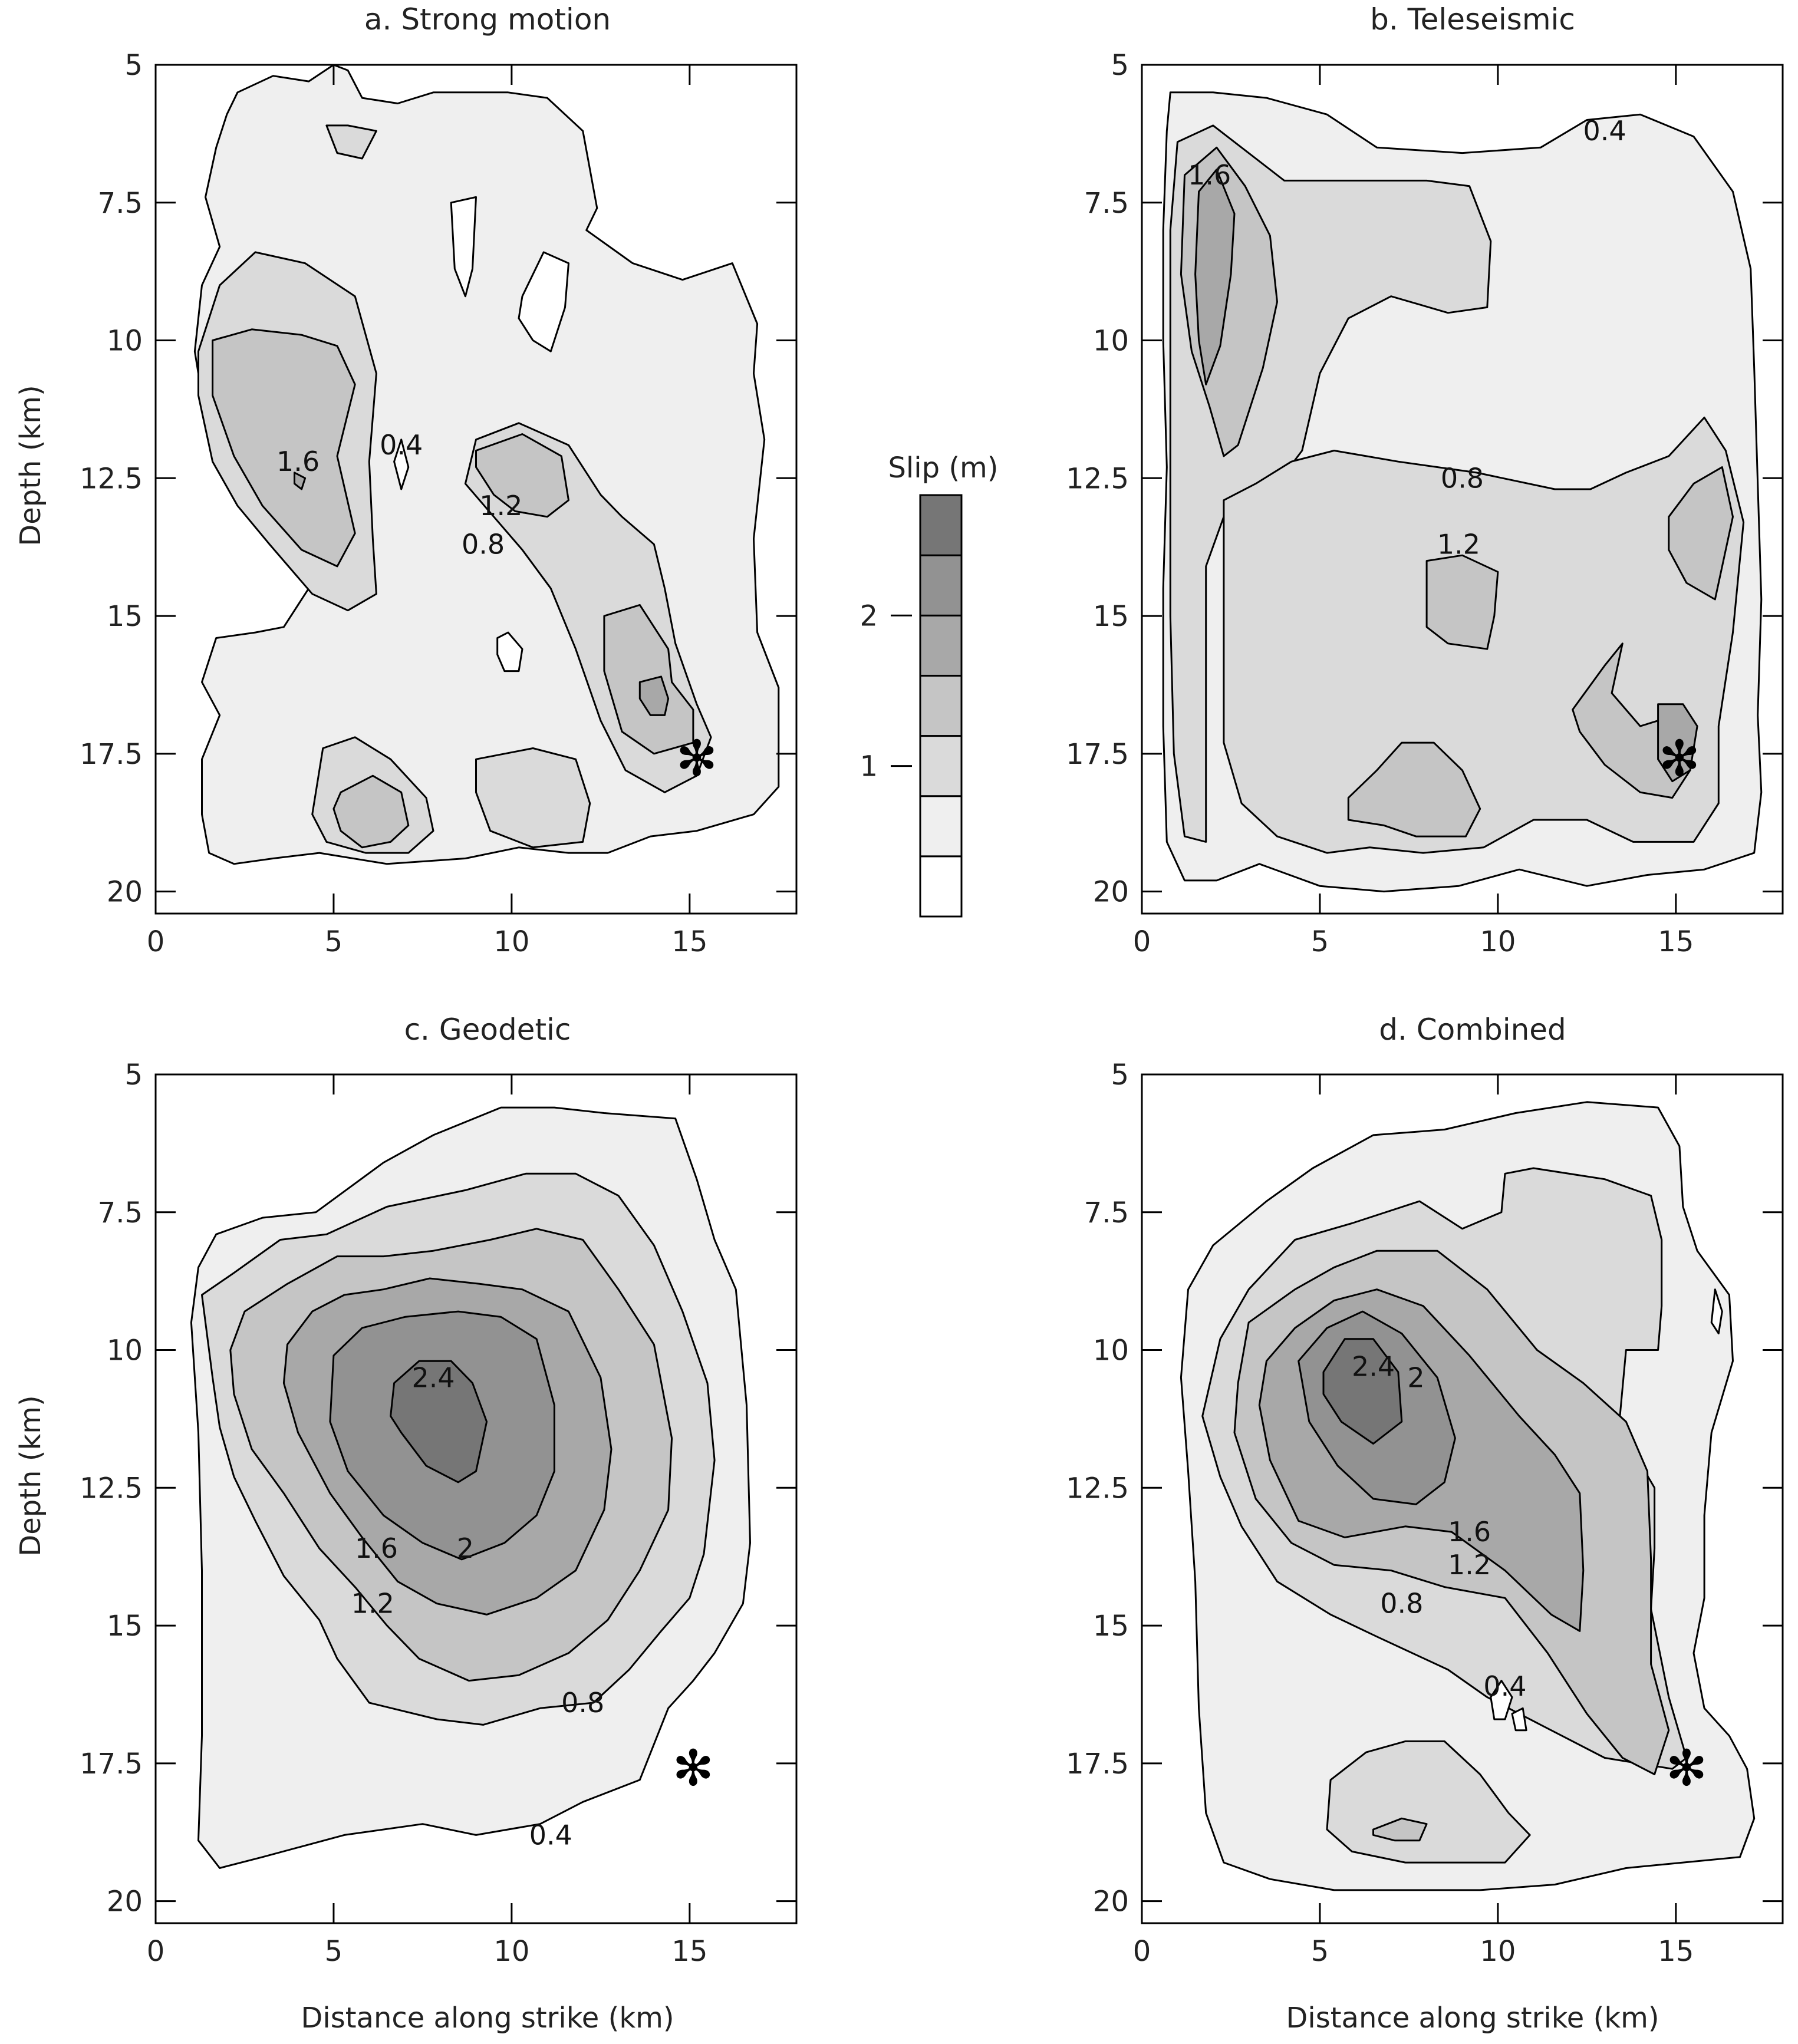 Image resolution: width=1798 pixels, height=2044 pixels. What do you see at coordinates (911, 706) in the screenshot?
I see `colorbar-body: 12` at bounding box center [911, 706].